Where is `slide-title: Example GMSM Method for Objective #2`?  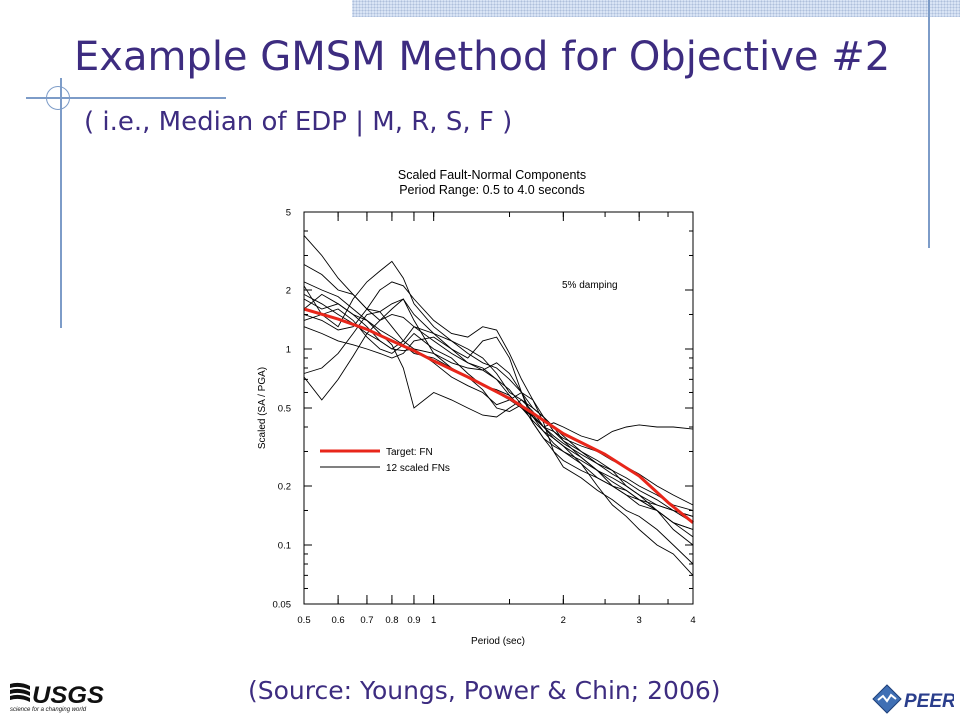 slide-title: Example GMSM Method for Objective #2 is located at coordinates (482, 57).